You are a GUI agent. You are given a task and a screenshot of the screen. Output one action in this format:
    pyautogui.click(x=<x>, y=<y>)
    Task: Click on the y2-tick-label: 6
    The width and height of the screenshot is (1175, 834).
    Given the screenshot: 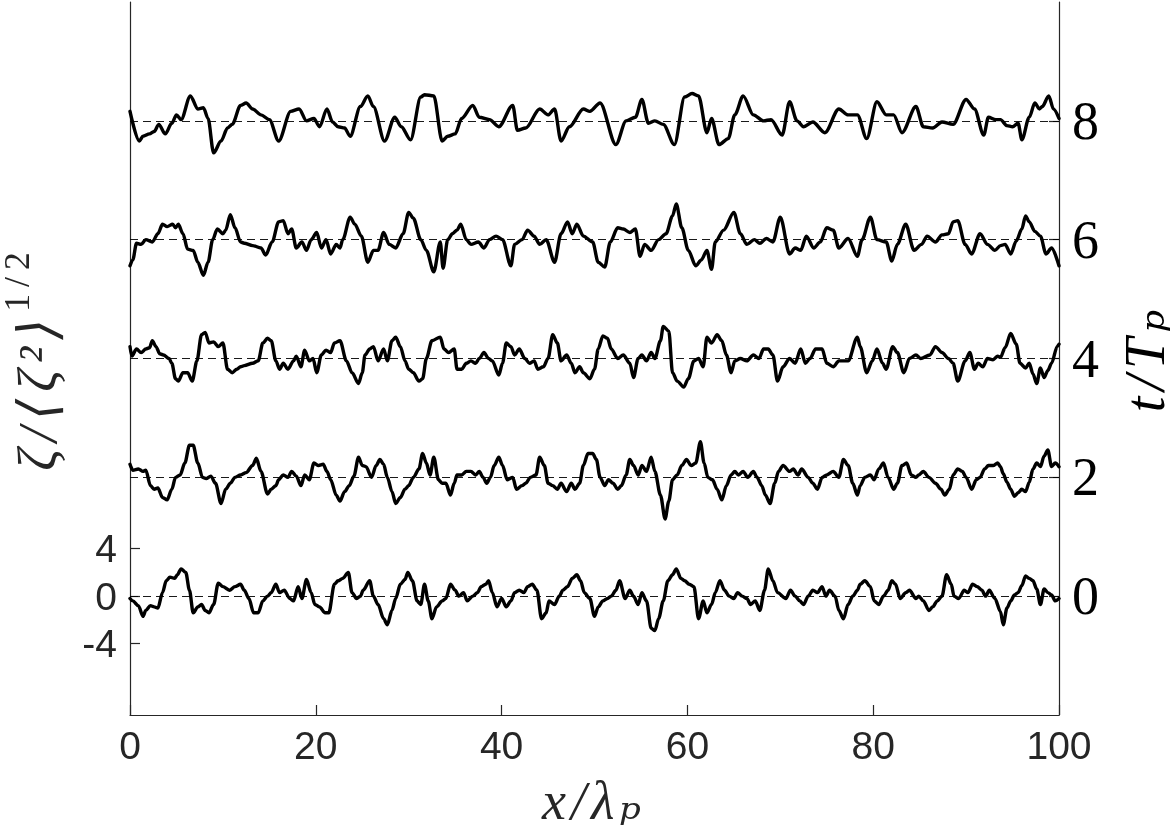 What is the action you would take?
    pyautogui.click(x=1085, y=239)
    